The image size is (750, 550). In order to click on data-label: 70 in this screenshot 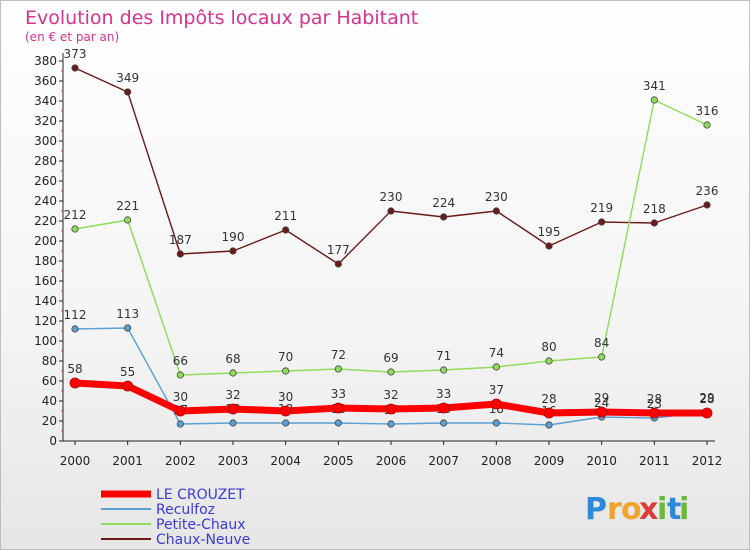, I will do `click(285, 357)`.